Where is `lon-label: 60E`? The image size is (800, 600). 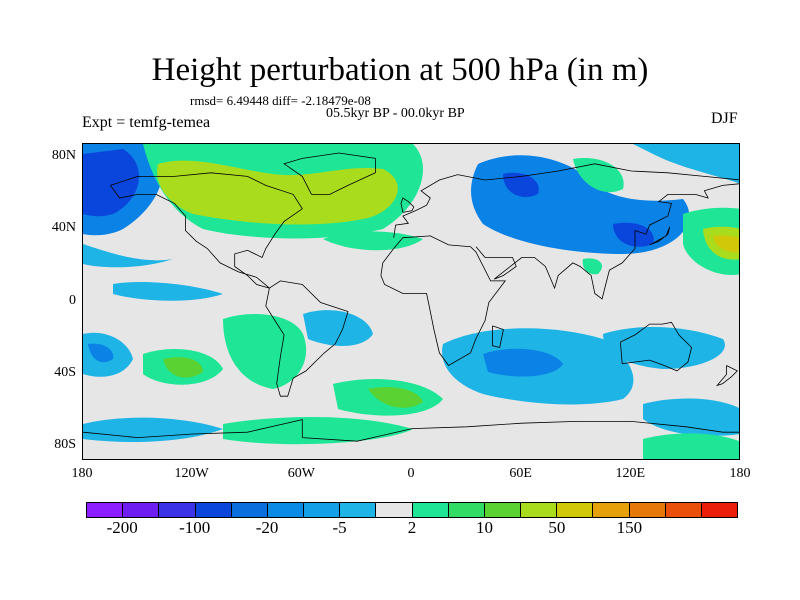 lon-label: 60E is located at coordinates (520, 473).